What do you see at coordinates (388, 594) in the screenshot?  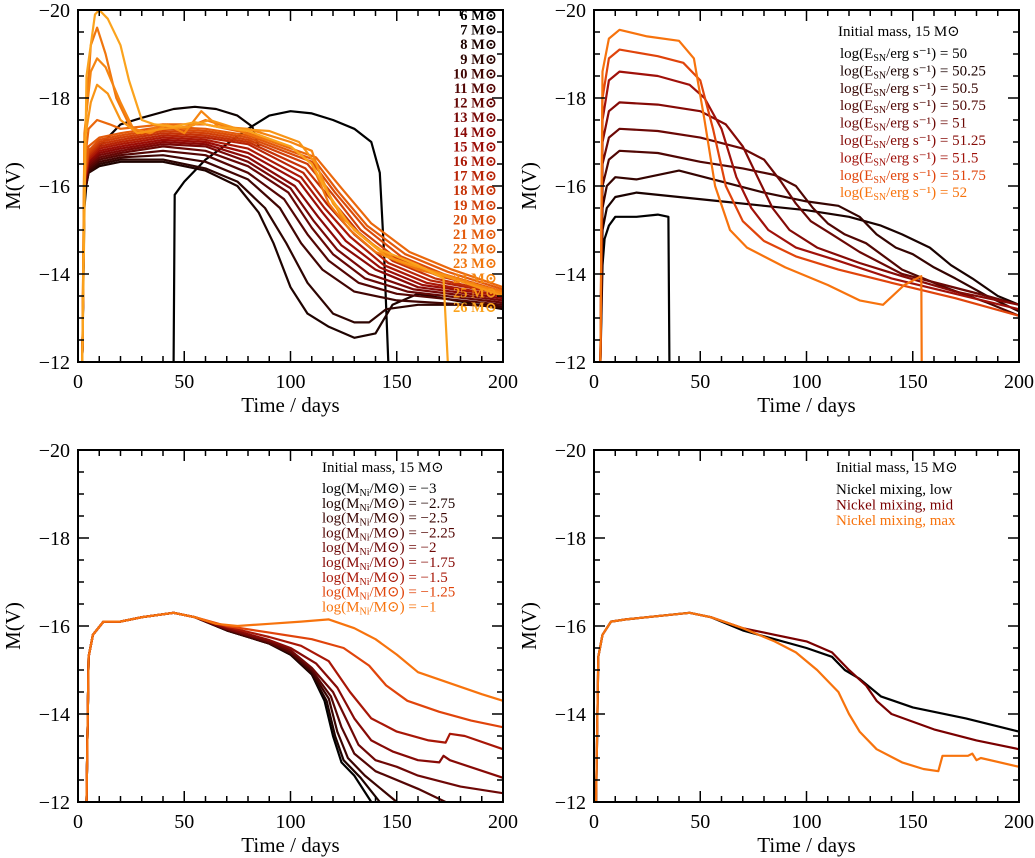 I see `legend-entry: log(MNi/M⊙) = −1.25` at bounding box center [388, 594].